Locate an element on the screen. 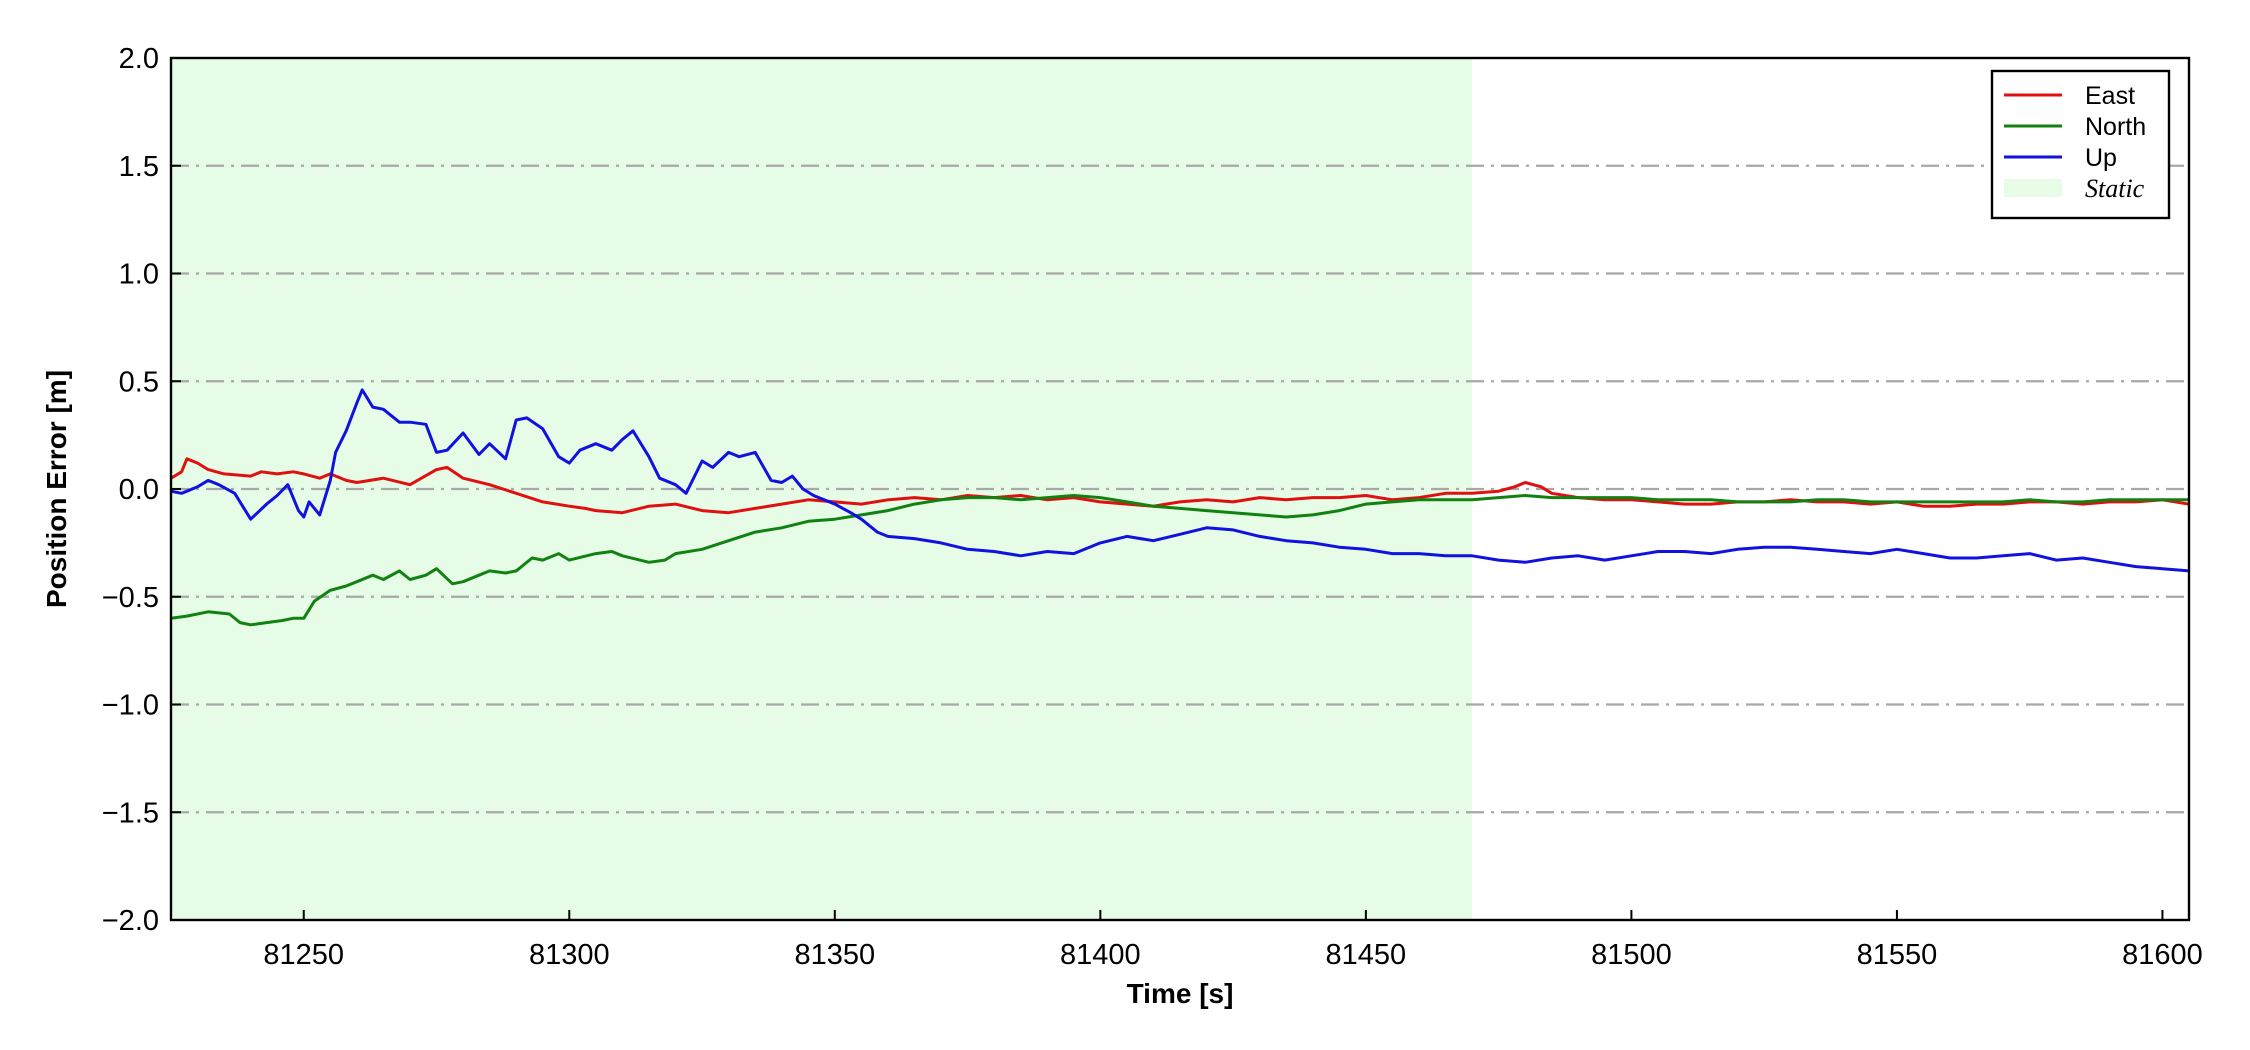 Image resolution: width=2250 pixels, height=1050 pixels. y-tick-label: 1.5 is located at coordinates (139, 167).